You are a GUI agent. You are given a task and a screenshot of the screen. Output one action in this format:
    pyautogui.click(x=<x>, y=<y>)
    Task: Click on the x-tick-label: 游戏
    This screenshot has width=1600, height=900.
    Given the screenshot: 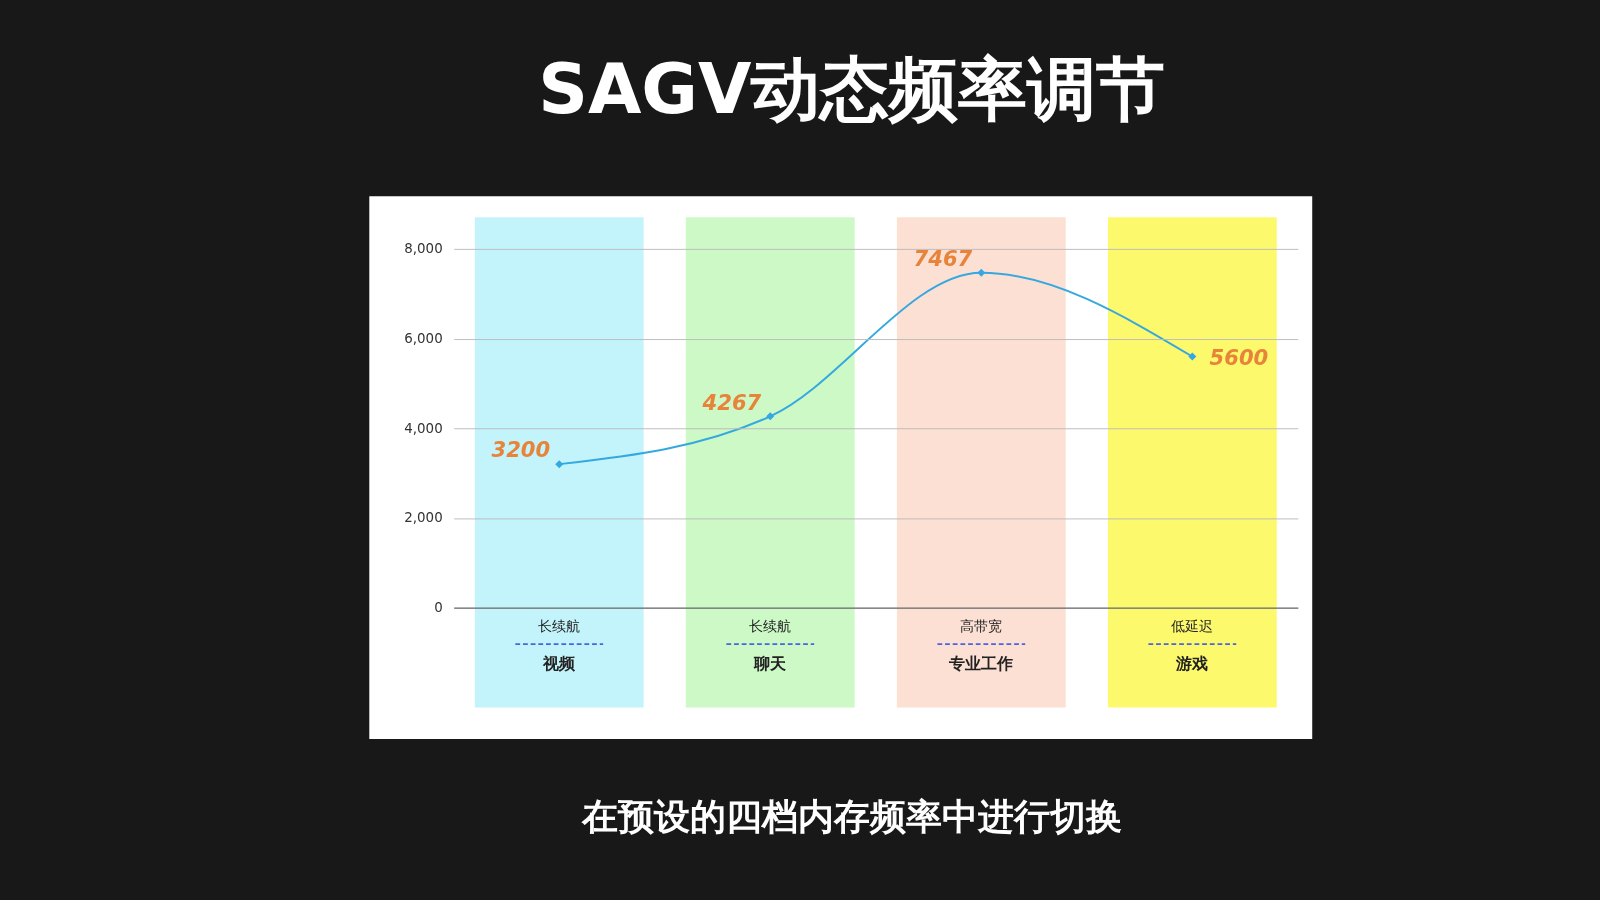 What is the action you would take?
    pyautogui.click(x=1192, y=663)
    